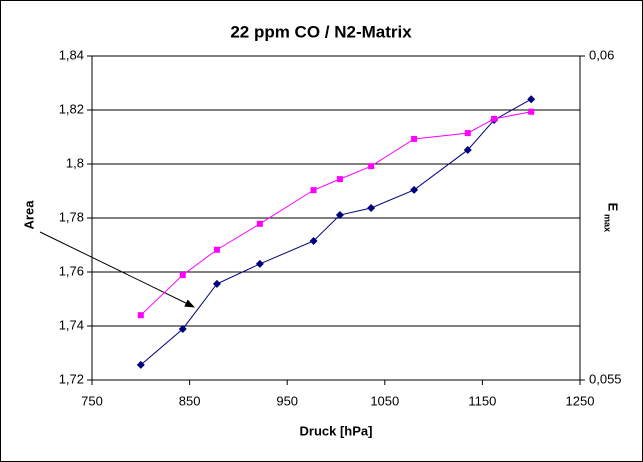 The width and height of the screenshot is (643, 462). Describe the element at coordinates (71, 270) in the screenshot. I see `y-tick-label: 1,76` at that location.